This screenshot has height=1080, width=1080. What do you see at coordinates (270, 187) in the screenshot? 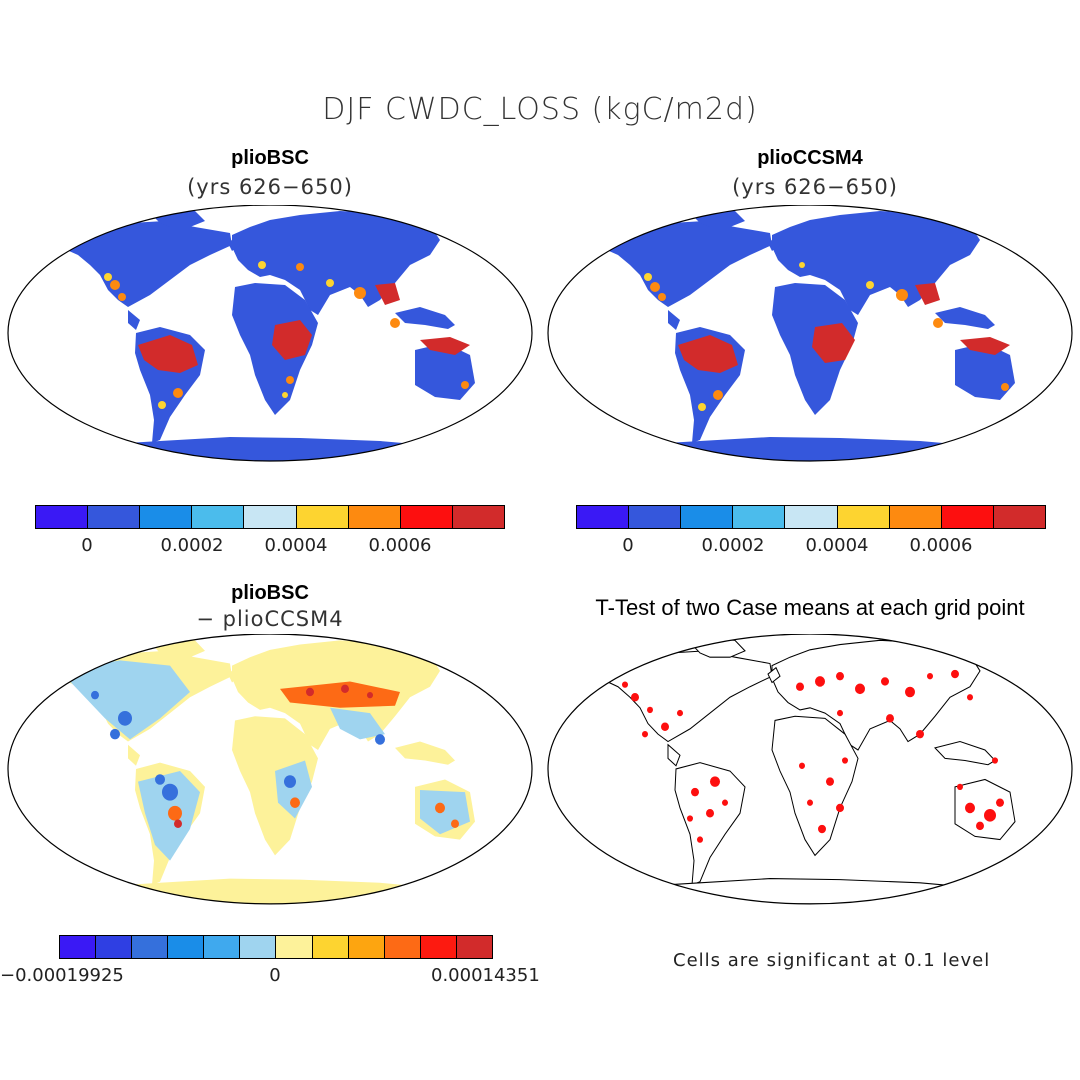
I see `panel-subtitle-tl: (yrs 626−650)` at bounding box center [270, 187].